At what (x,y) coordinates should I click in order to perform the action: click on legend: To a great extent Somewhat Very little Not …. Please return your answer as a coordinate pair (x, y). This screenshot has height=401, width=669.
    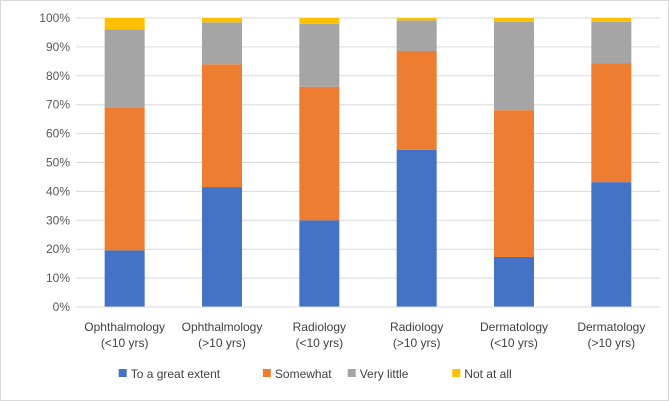
    Looking at the image, I should click on (315, 374).